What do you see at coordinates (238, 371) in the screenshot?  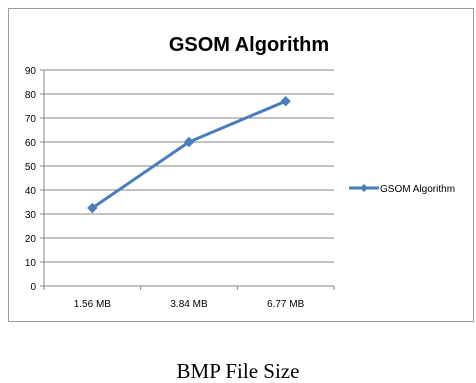 I see `figure-caption: BMP File Size` at bounding box center [238, 371].